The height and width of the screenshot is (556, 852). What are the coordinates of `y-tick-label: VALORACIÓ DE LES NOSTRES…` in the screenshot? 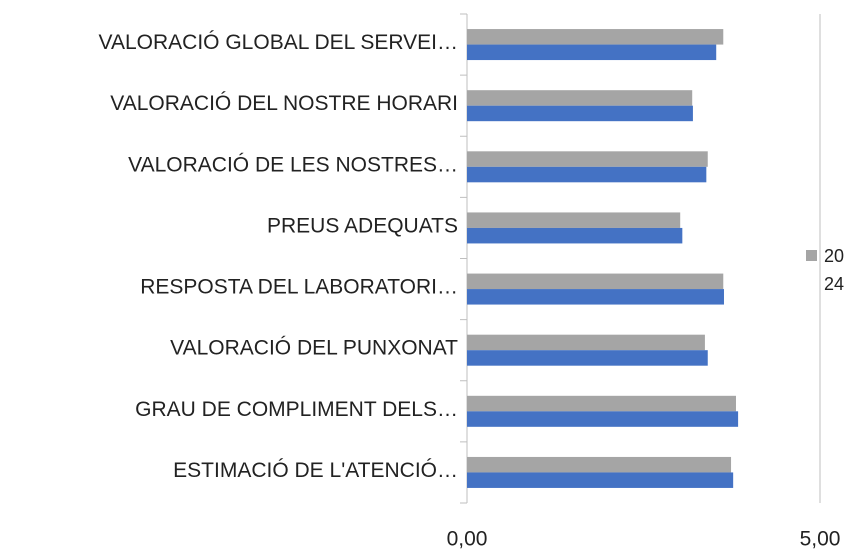 It's located at (293, 164).